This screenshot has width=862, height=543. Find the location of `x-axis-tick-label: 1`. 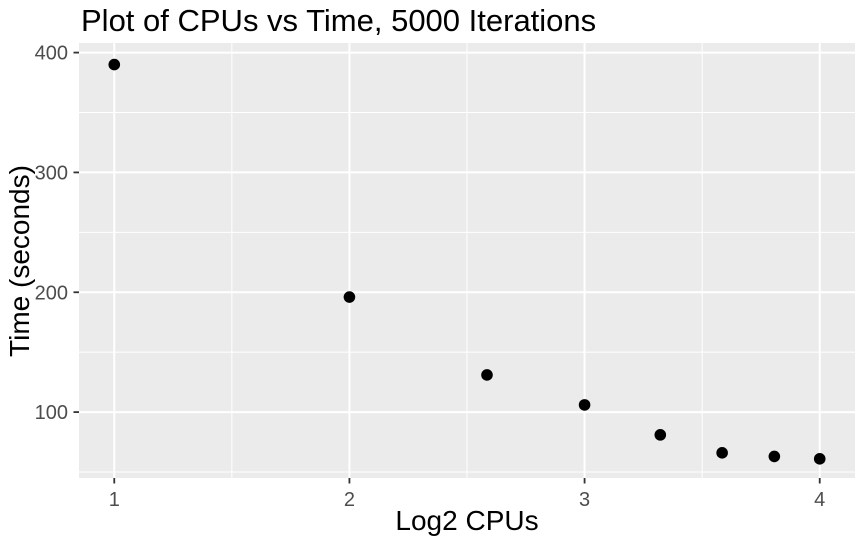

x-axis-tick-label: 1 is located at coordinates (114, 500).